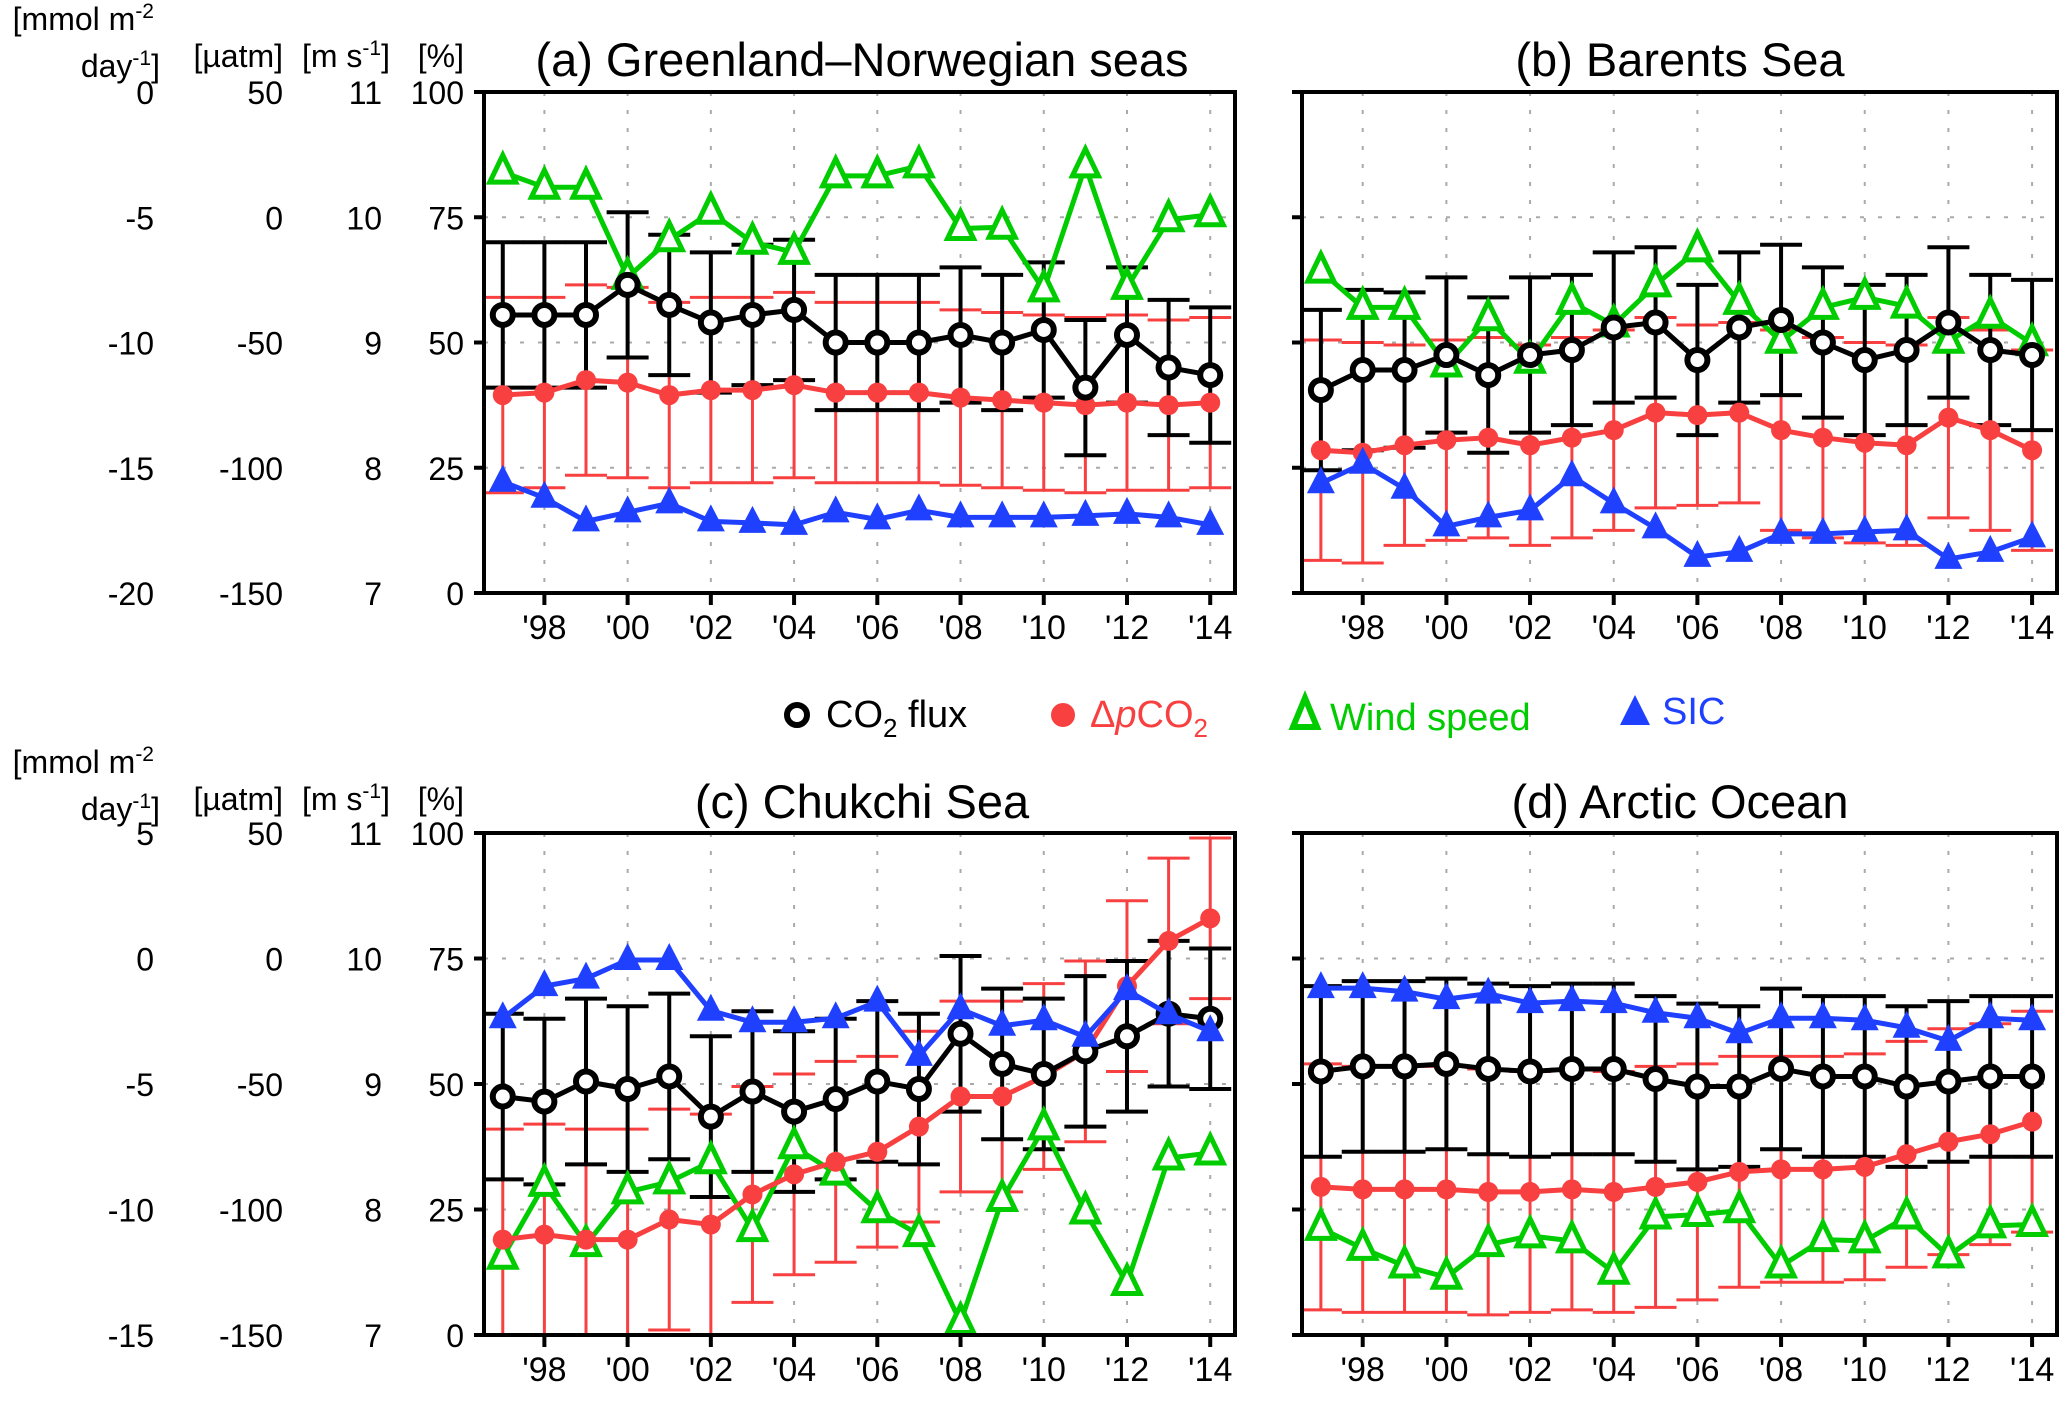 The width and height of the screenshot is (2067, 1403). I want to click on co2-flux-tick-label: -10, so click(131, 344).